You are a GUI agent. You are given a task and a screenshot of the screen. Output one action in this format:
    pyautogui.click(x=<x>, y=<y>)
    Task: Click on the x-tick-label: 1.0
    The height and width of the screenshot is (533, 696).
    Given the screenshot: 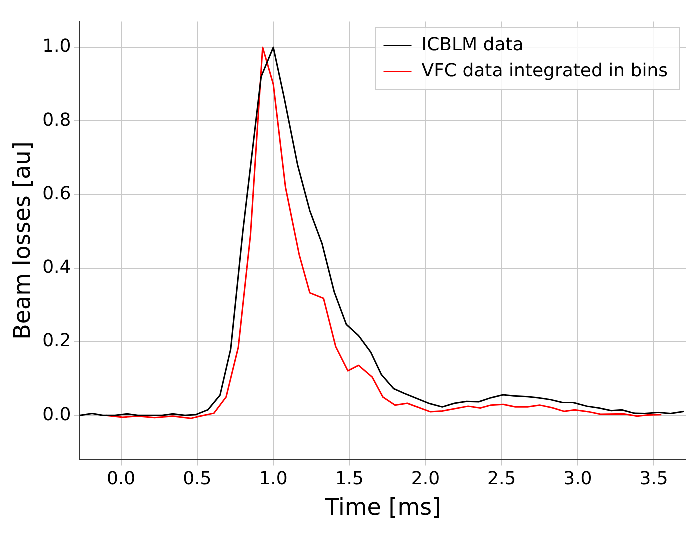 What is the action you would take?
    pyautogui.click(x=273, y=479)
    